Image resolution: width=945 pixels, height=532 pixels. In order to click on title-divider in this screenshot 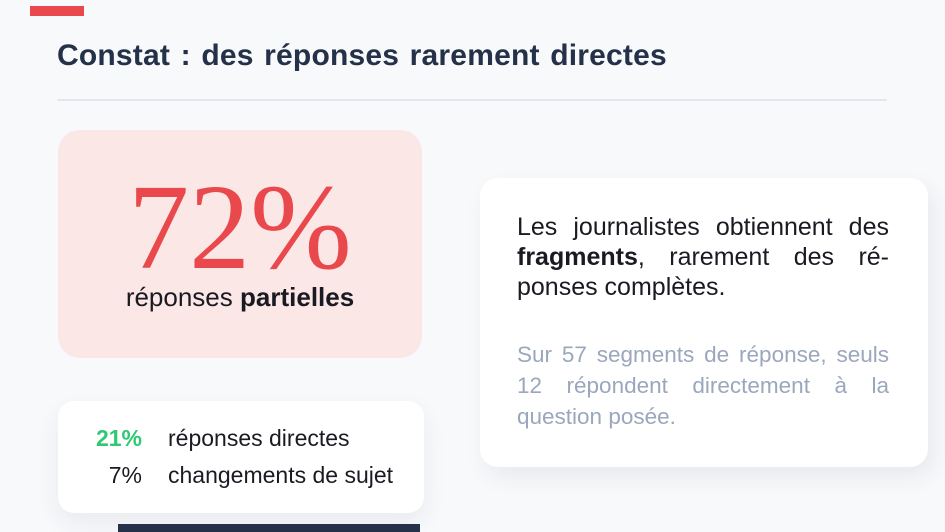, I will do `click(472, 100)`.